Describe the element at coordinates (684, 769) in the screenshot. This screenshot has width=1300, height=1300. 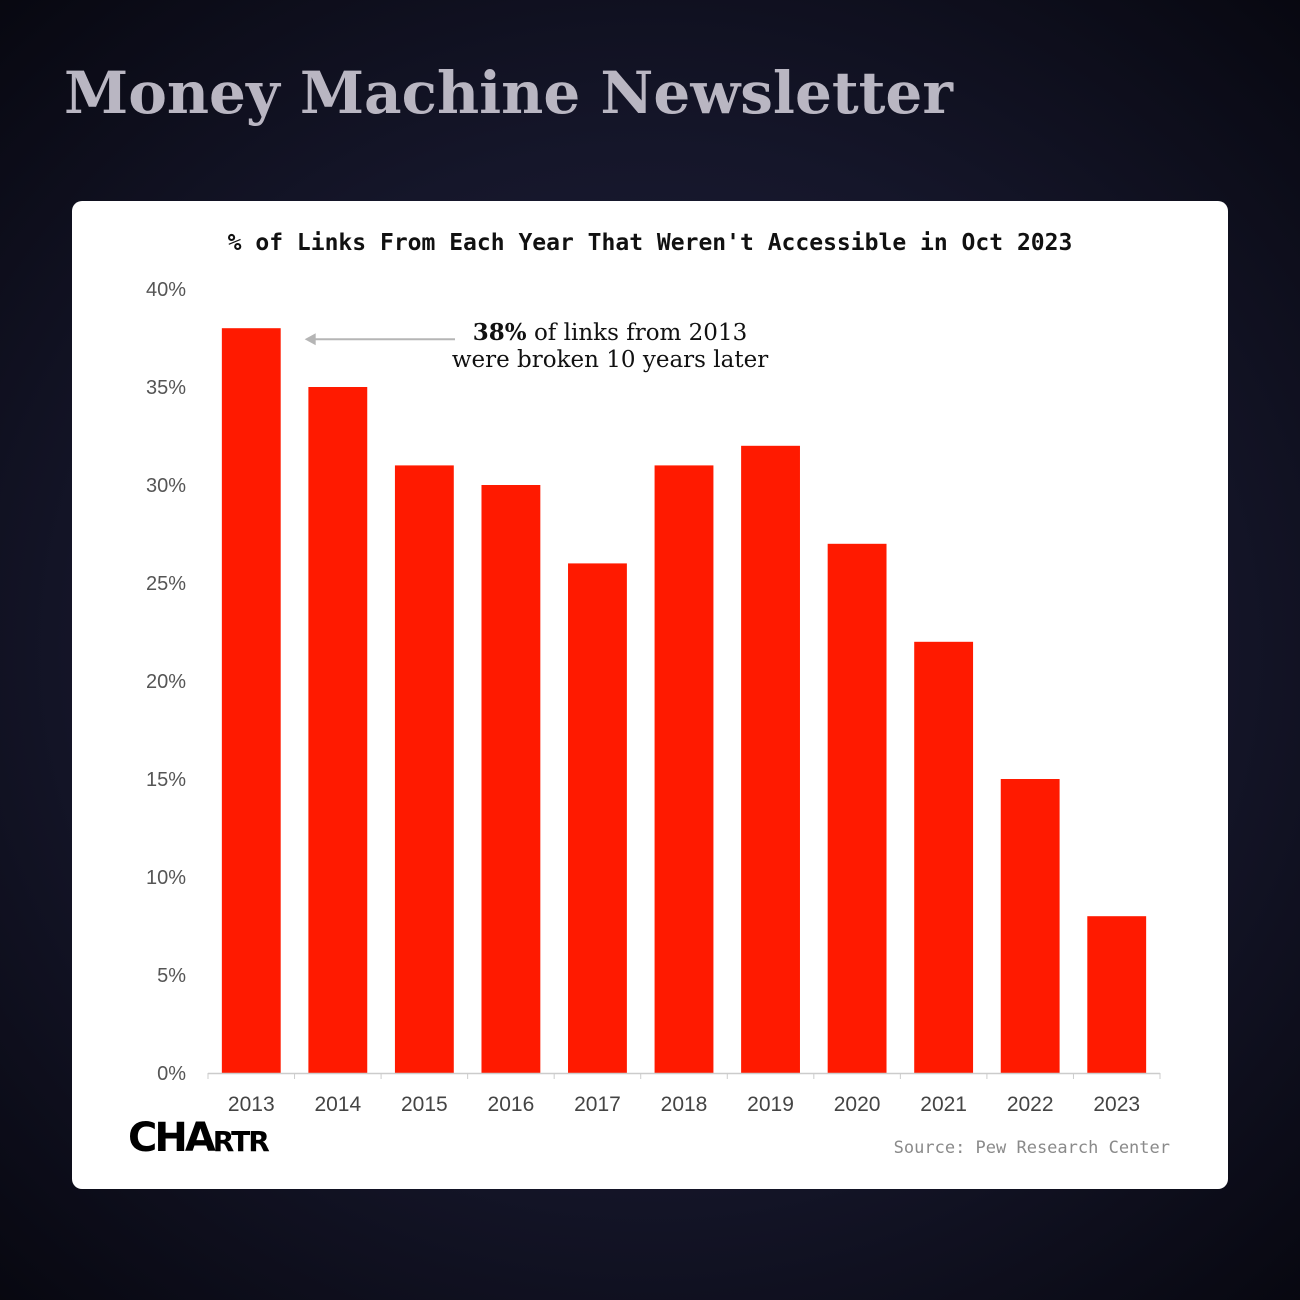
I see `bar-2018` at that location.